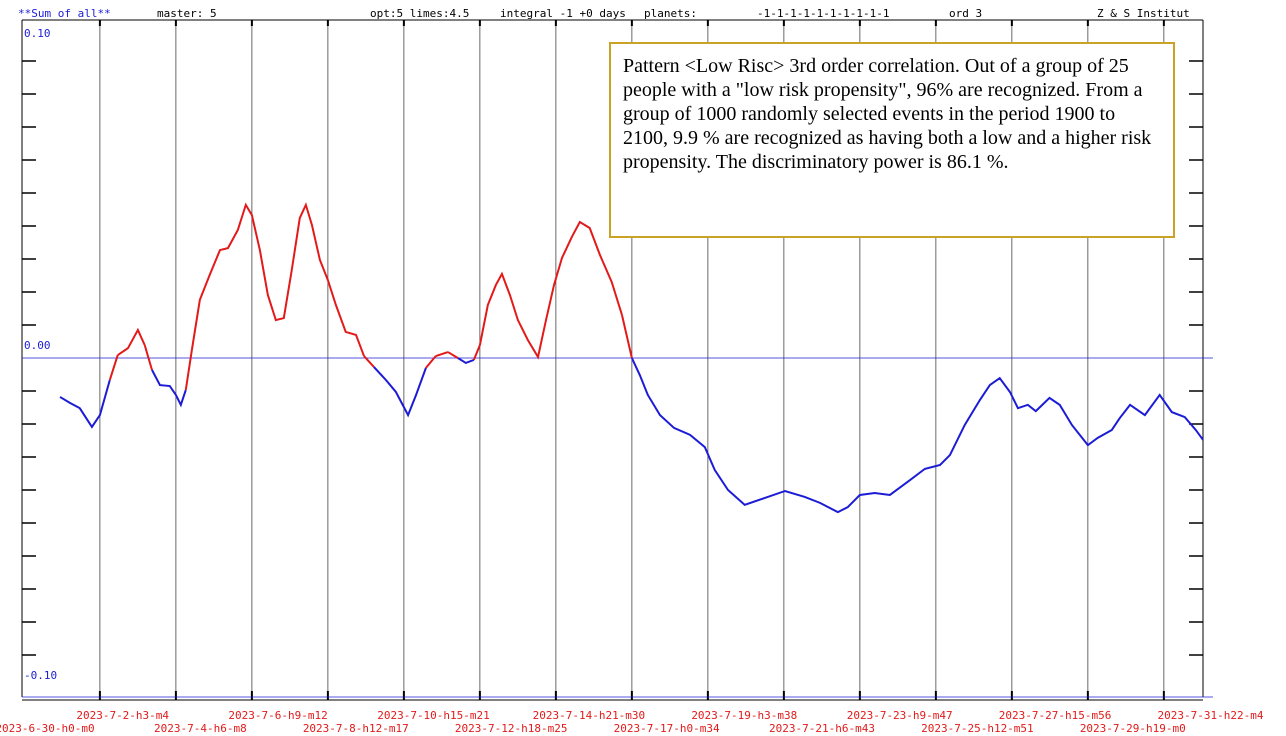 This screenshot has width=1286, height=736. Describe the element at coordinates (1055, 715) in the screenshot. I see `x-tick-label: 2023-7-27-h15-m56` at that location.